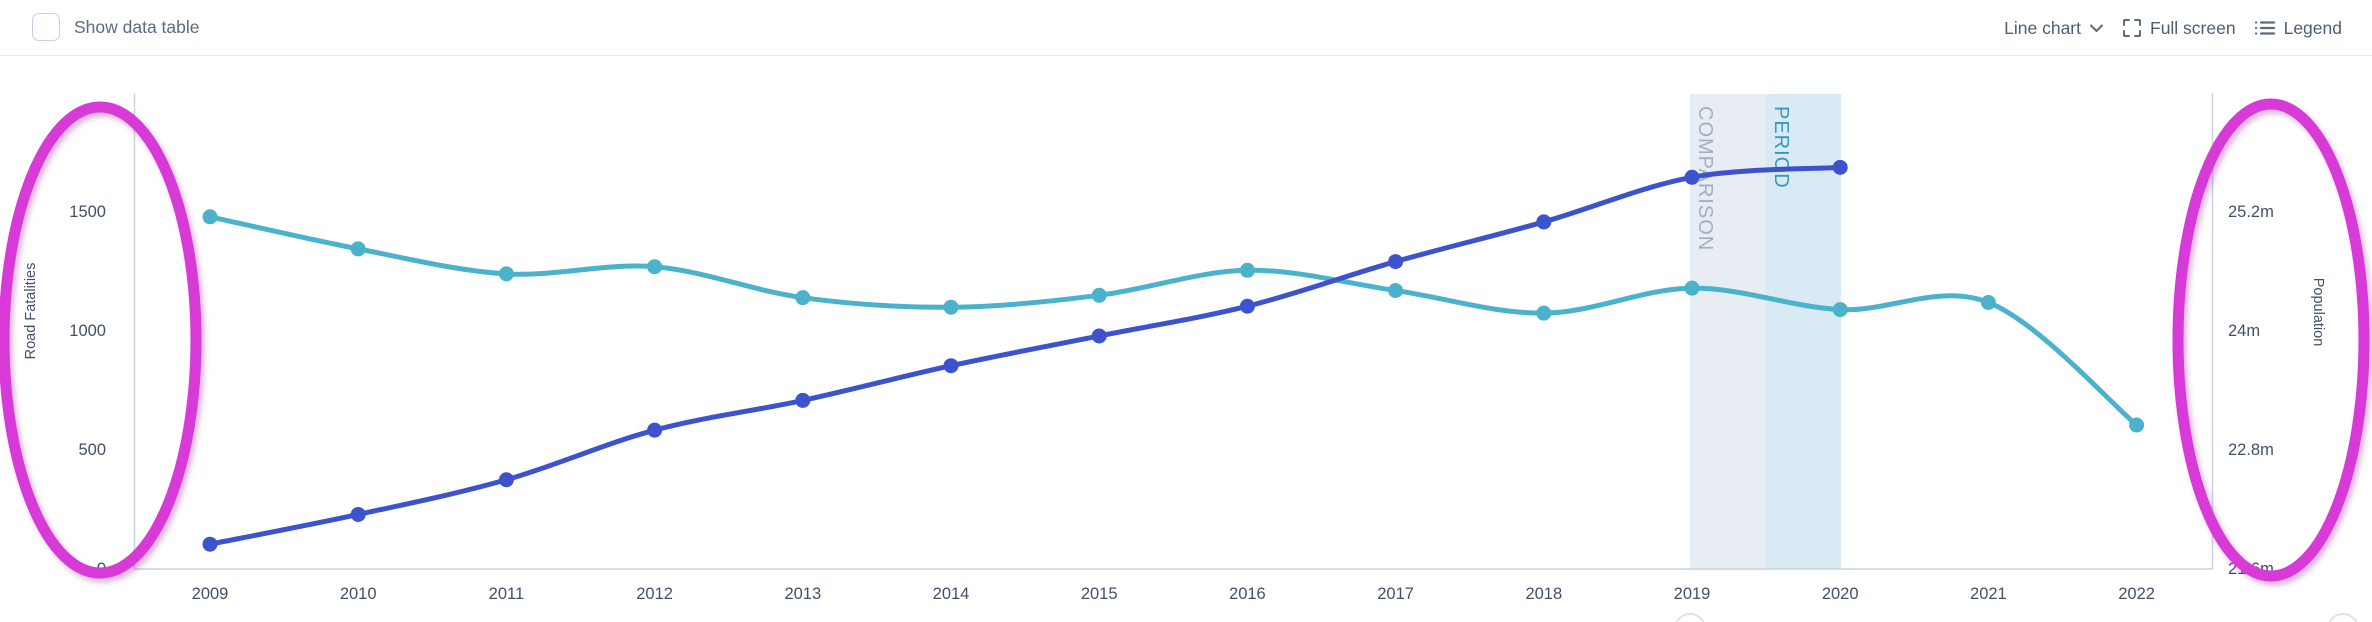  Describe the element at coordinates (2136, 594) in the screenshot. I see `x-axis-tick: 2022` at that location.